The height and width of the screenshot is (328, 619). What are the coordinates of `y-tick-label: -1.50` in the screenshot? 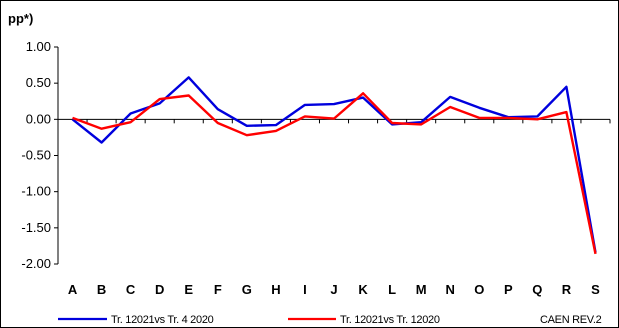 It's located at (36, 227).